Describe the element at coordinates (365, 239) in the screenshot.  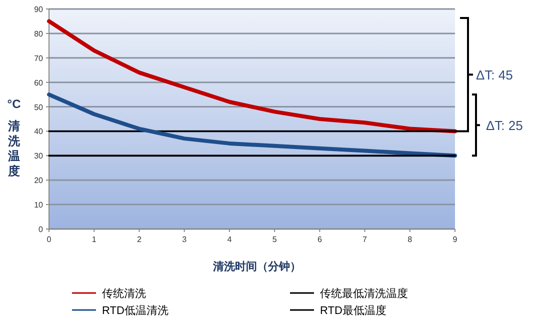
I see `x-tick-label: 7` at that location.